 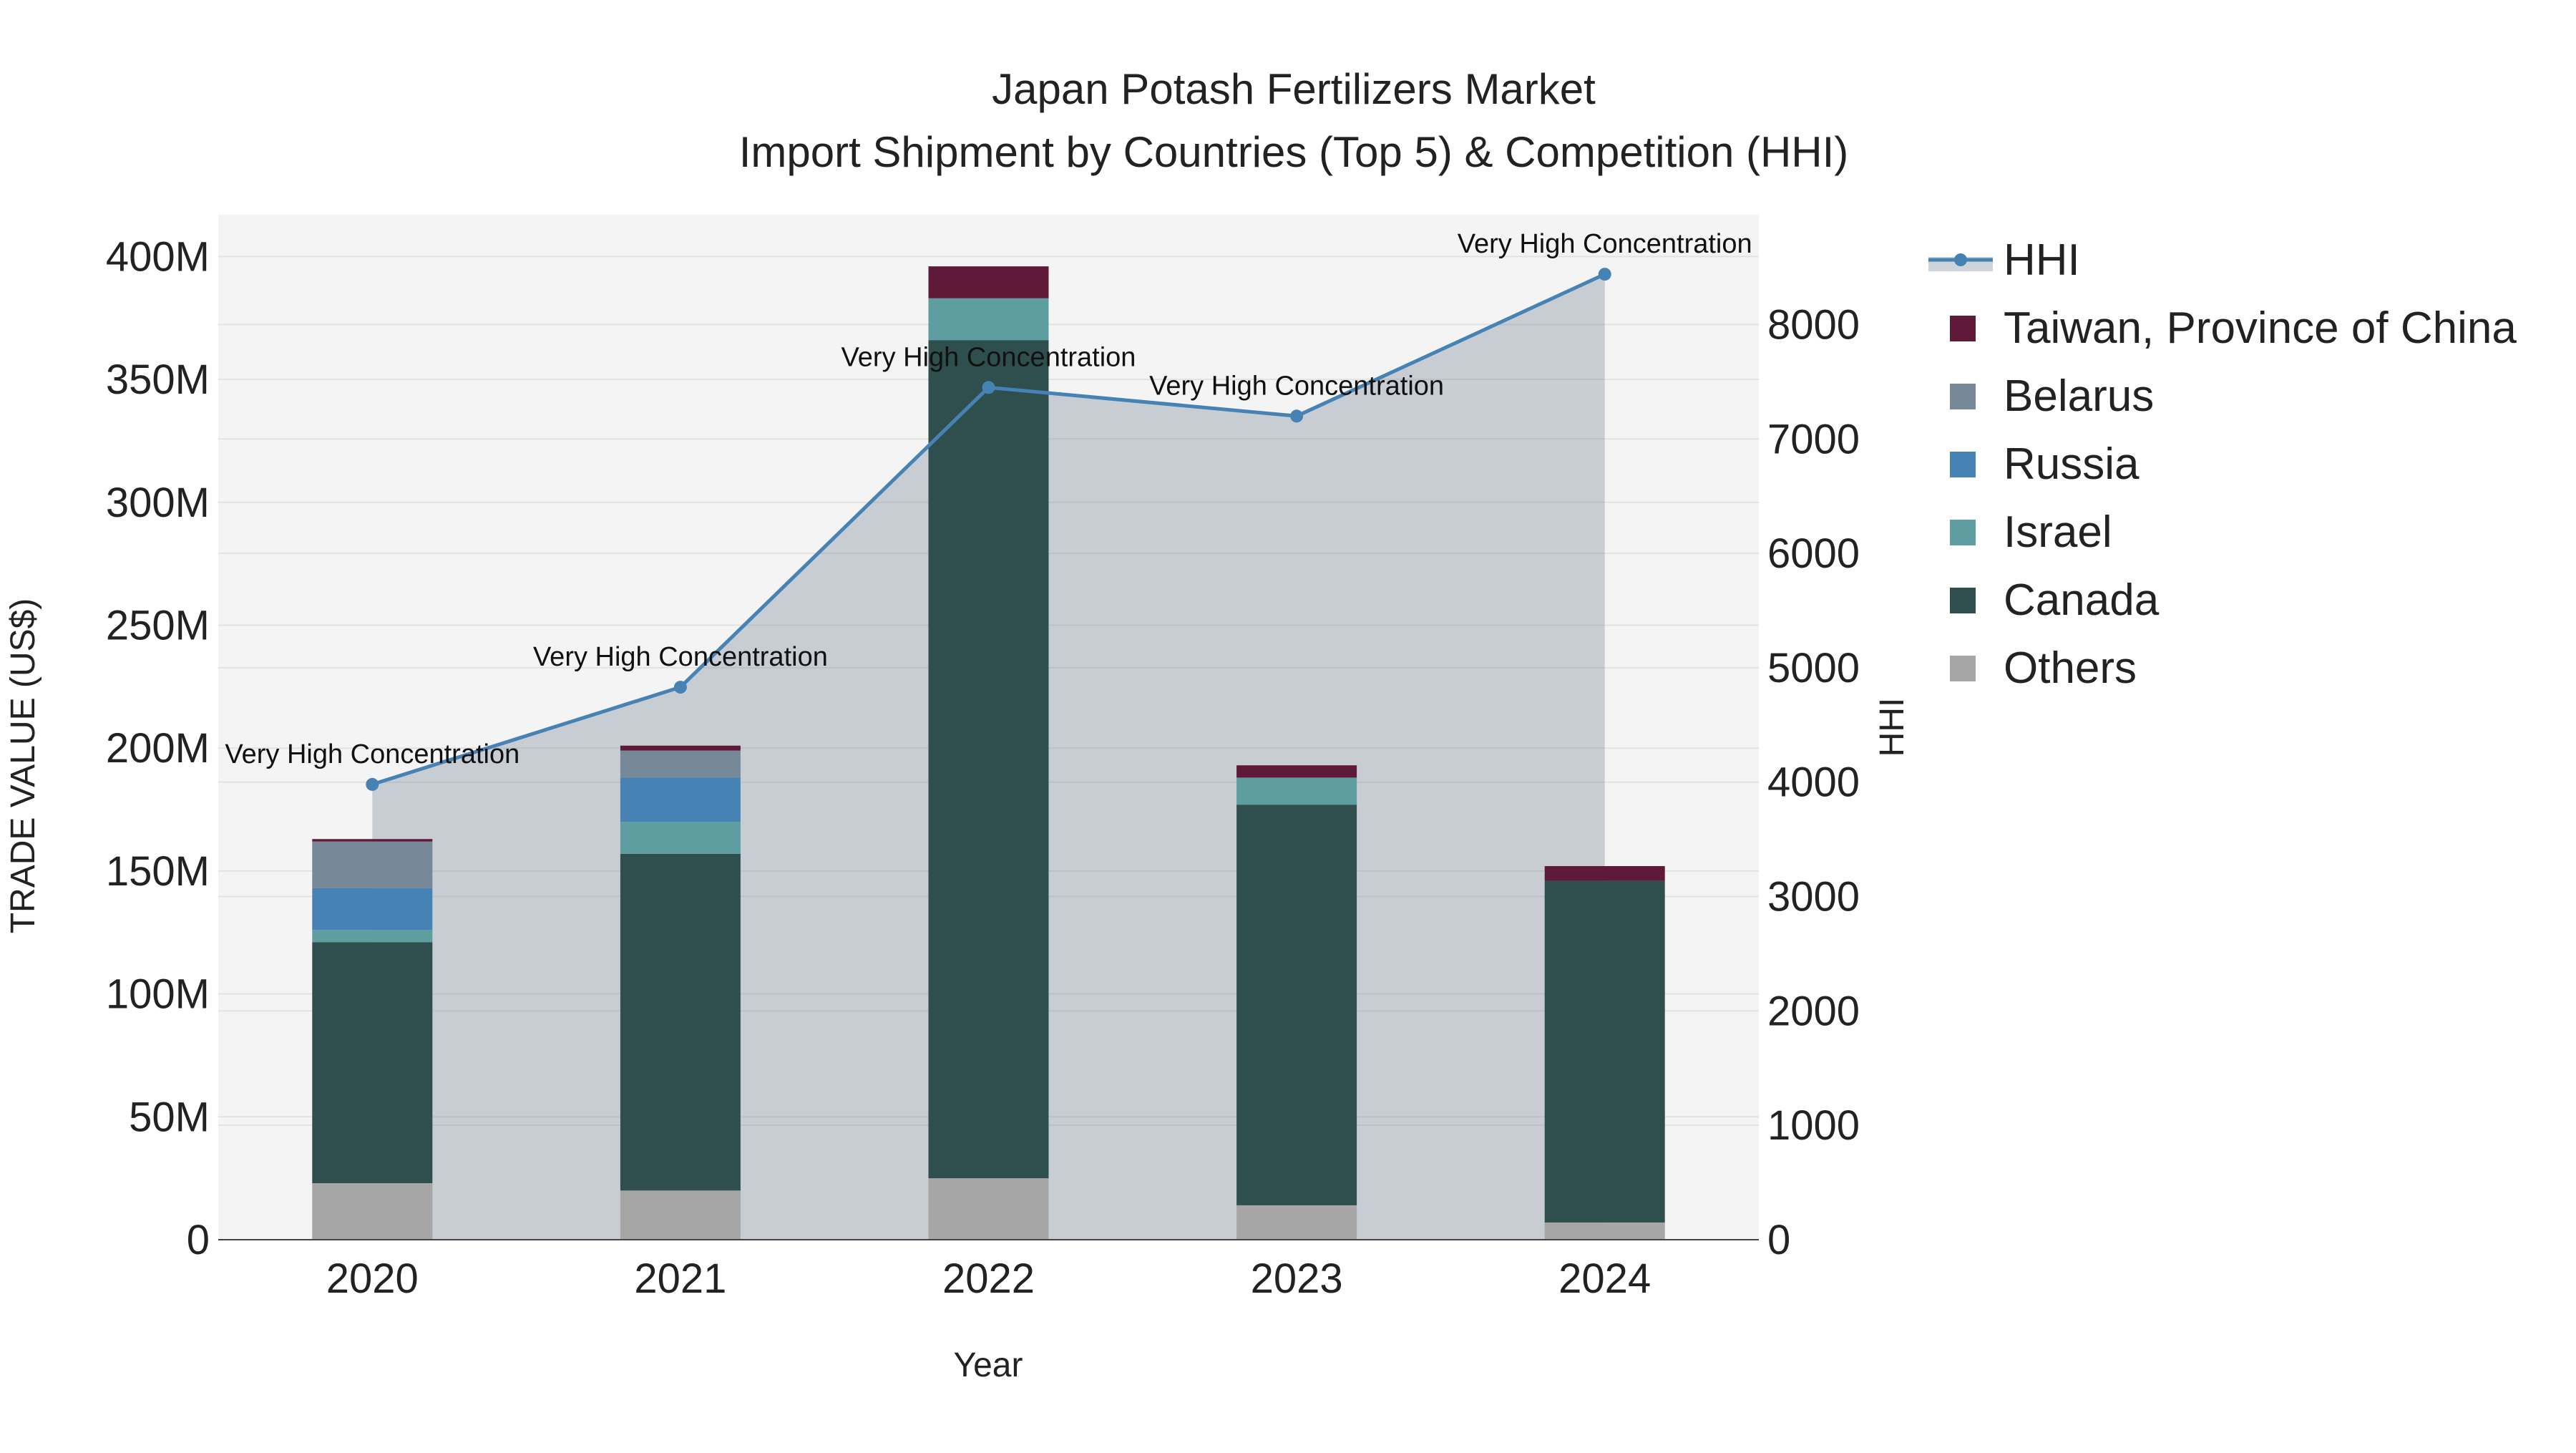 What do you see at coordinates (2070, 668) in the screenshot?
I see `legend-label-others: Others` at bounding box center [2070, 668].